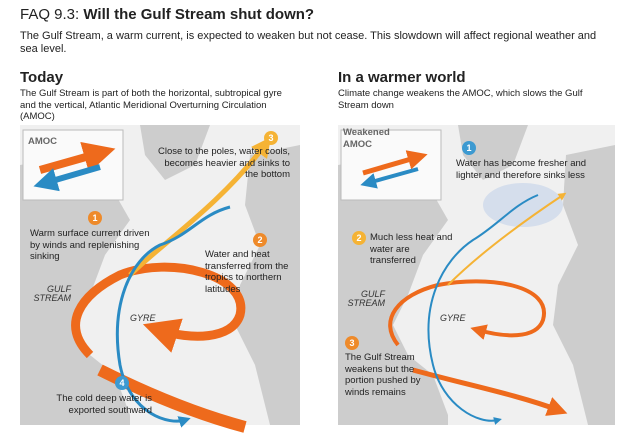  What do you see at coordinates (42, 77) in the screenshot?
I see `panel-heading: Today` at bounding box center [42, 77].